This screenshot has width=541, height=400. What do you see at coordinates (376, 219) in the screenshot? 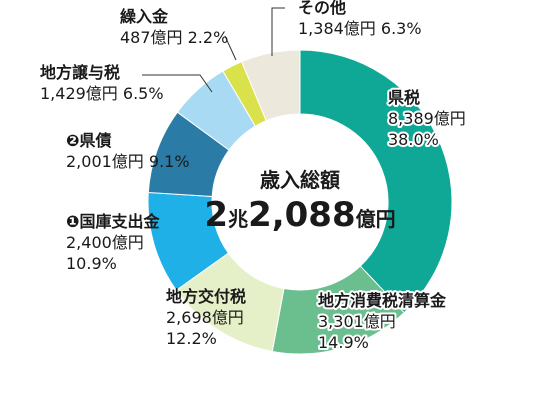
I see `center-total-d: 億円` at bounding box center [376, 219].